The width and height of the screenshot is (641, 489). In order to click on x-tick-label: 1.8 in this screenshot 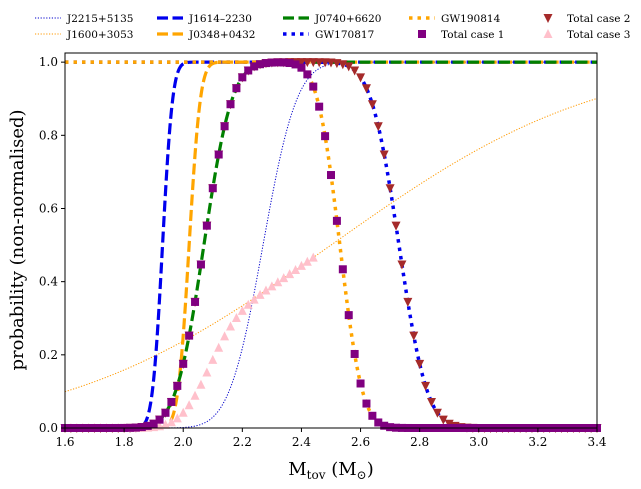, I will do `click(124, 442)`.